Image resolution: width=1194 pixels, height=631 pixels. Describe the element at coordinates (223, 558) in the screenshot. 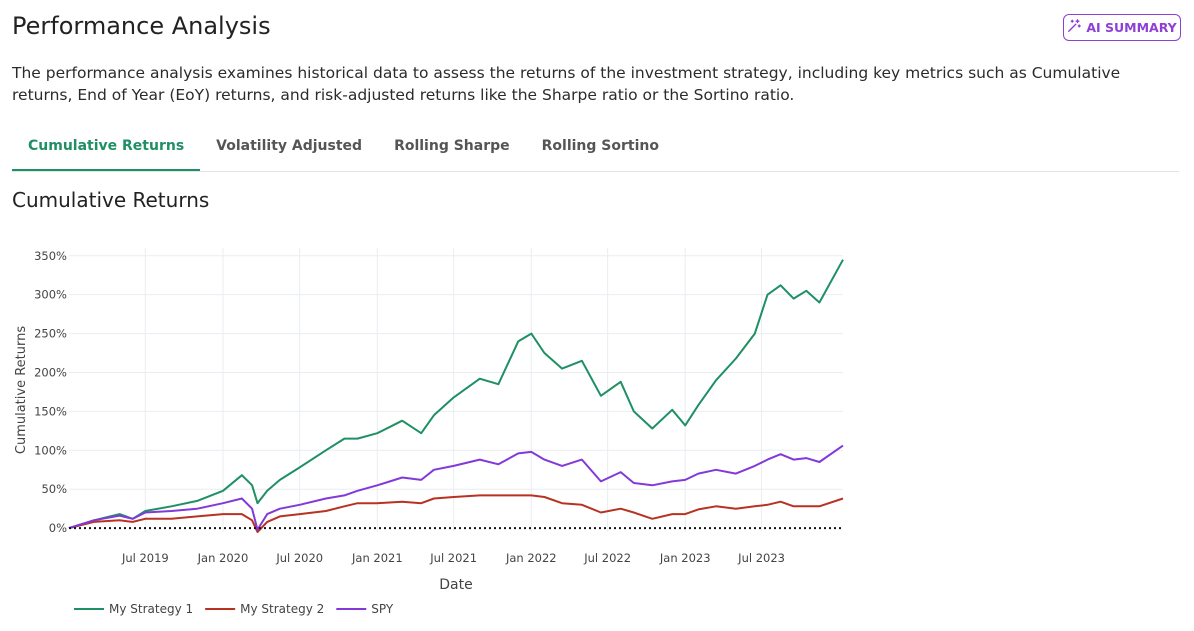

I see `x-tick-label: Jan 2020` at that location.